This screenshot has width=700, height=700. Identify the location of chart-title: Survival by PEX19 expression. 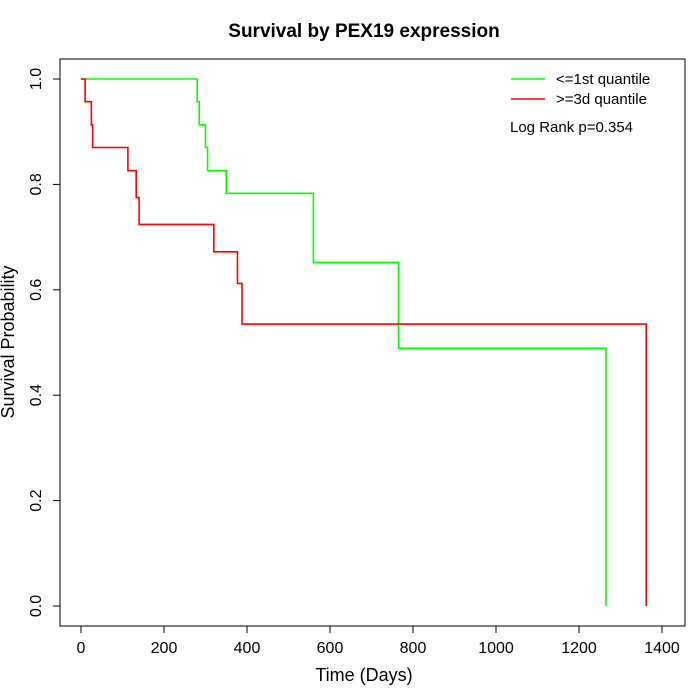
(363, 31).